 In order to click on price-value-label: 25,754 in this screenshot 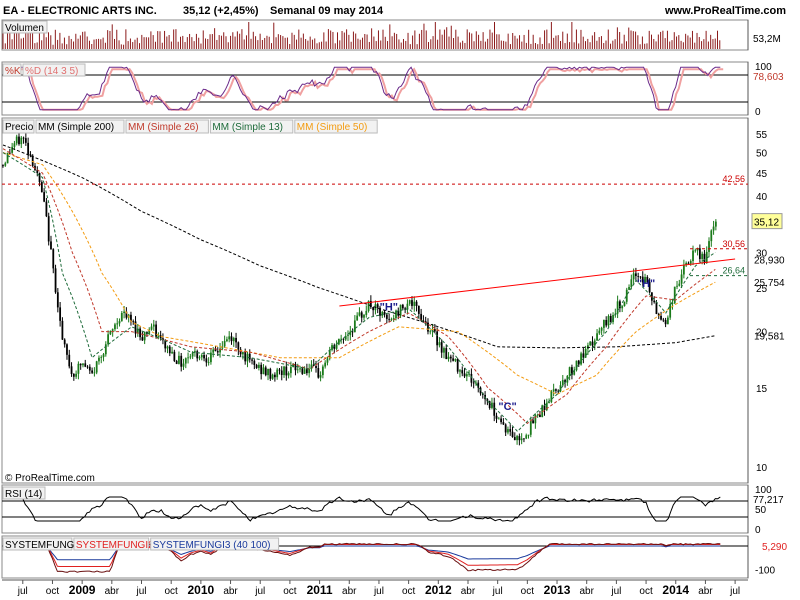, I will do `click(769, 283)`.